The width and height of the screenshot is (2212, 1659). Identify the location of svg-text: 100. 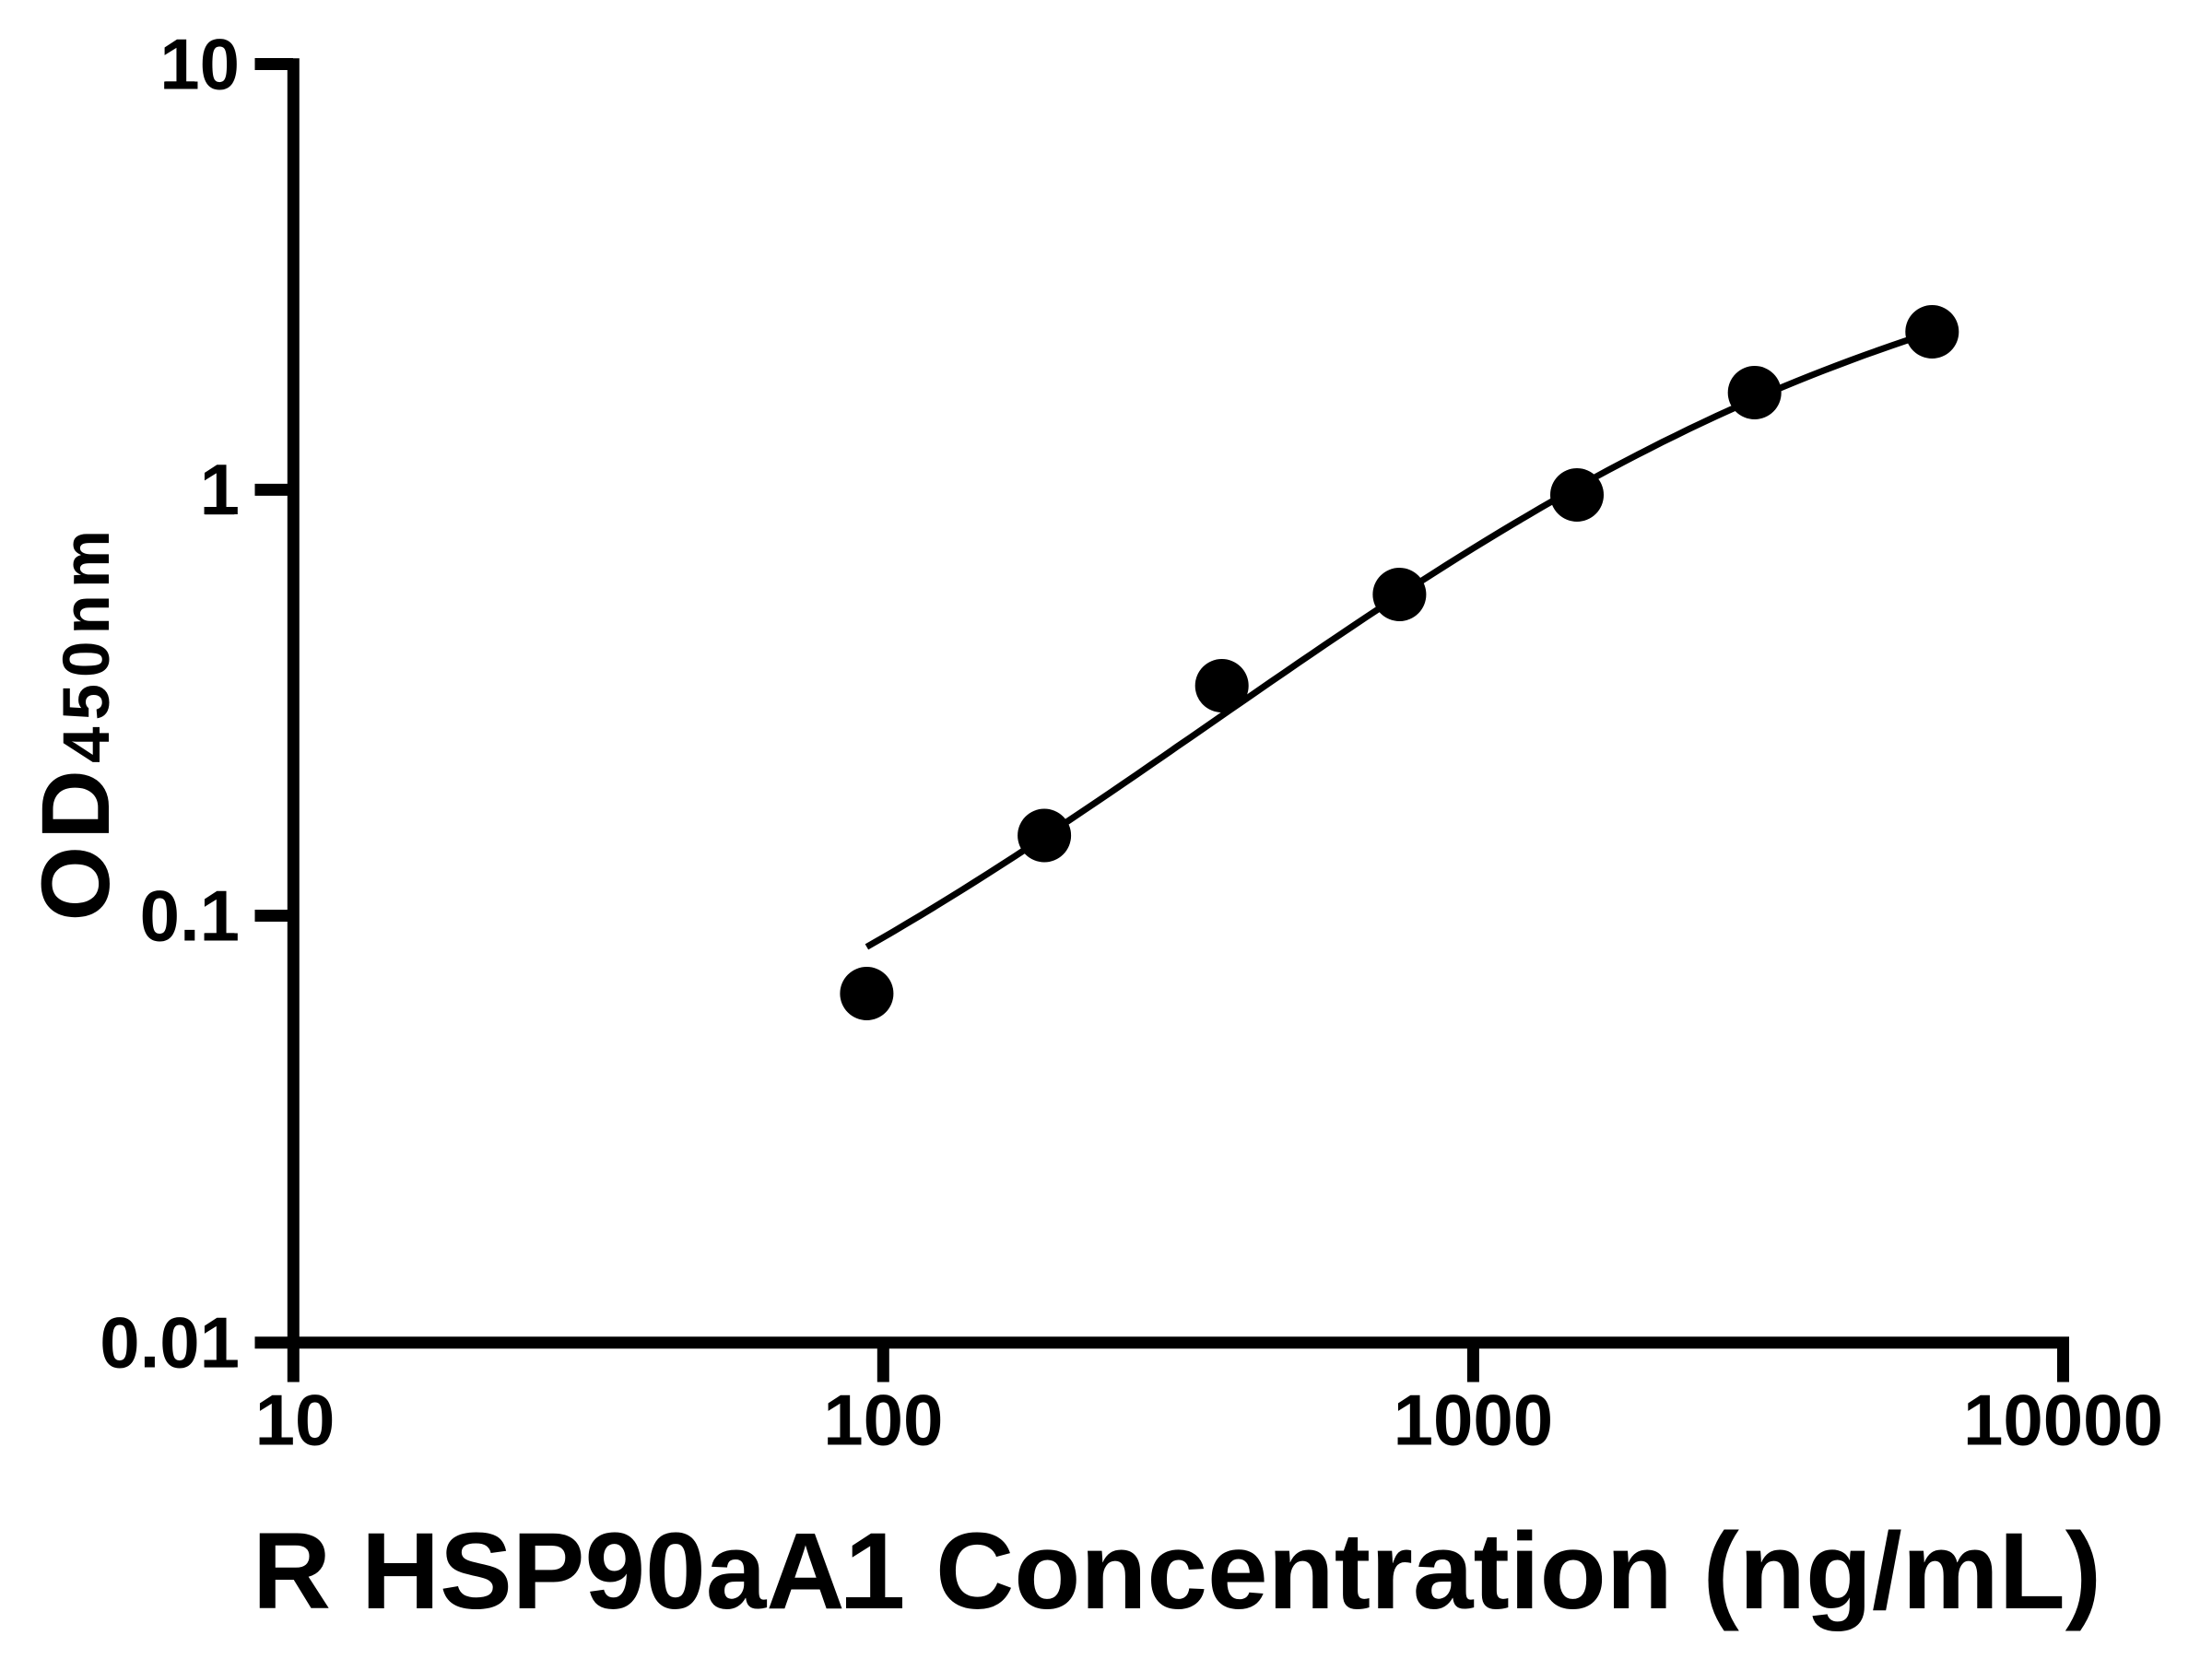
(883, 1420).